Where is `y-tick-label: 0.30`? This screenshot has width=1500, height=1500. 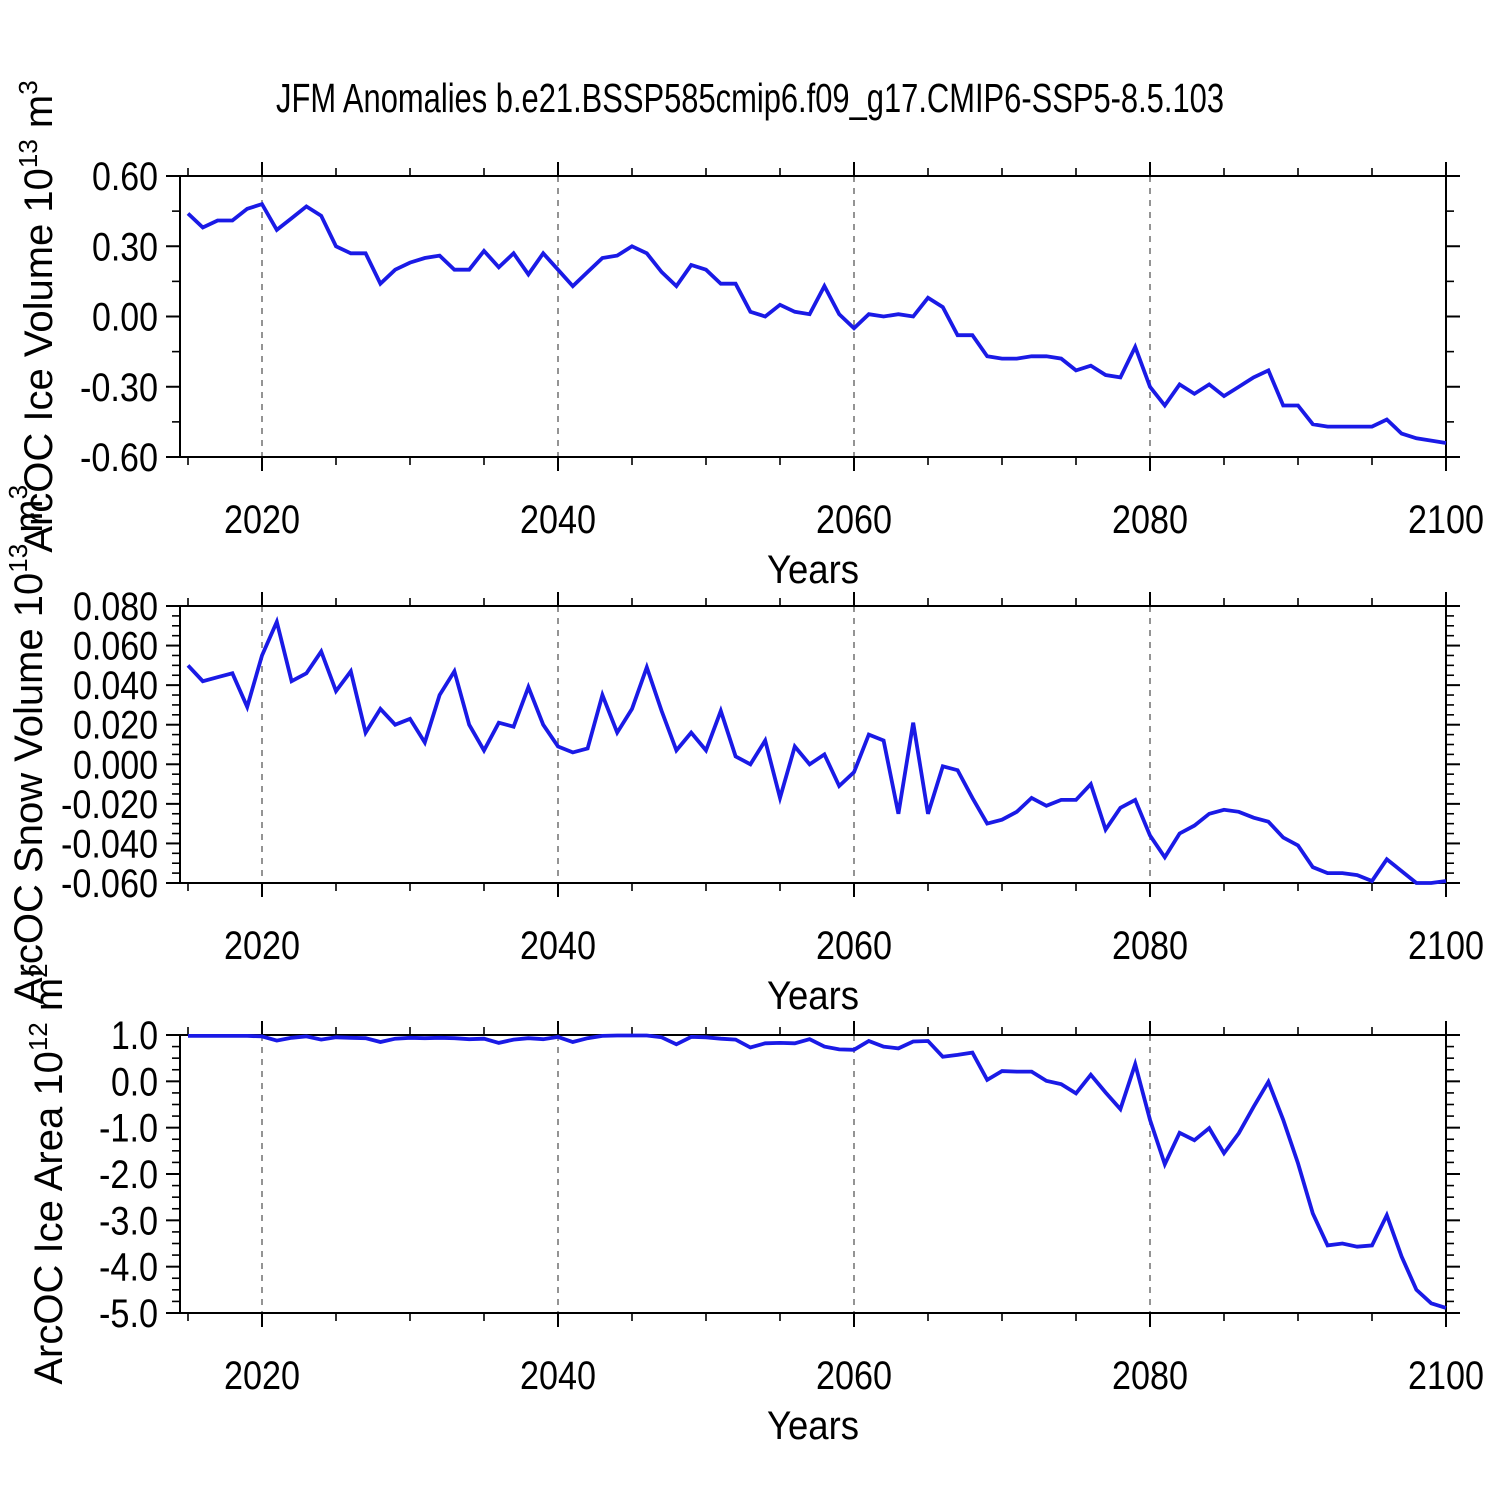 y-tick-label: 0.30 is located at coordinates (125, 247).